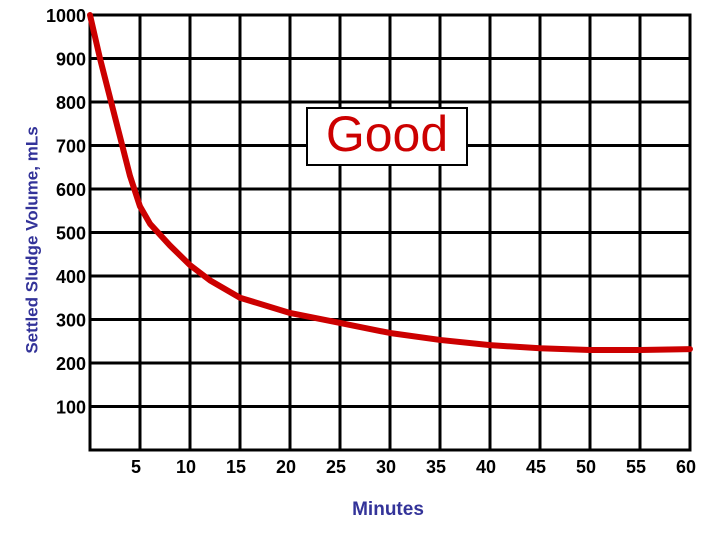  I want to click on x-tick-label: 15, so click(236, 467).